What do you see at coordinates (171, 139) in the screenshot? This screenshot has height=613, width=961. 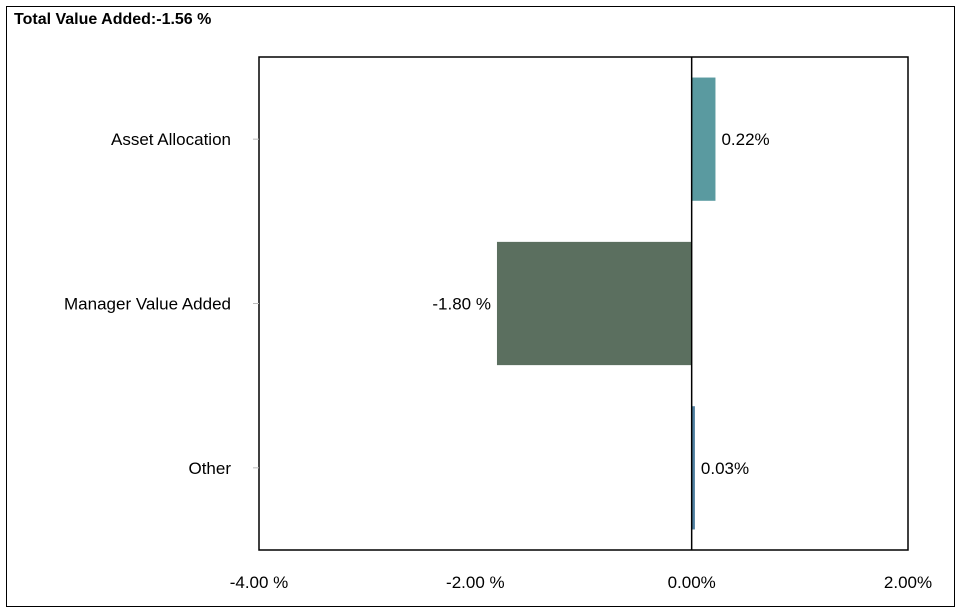 I see `category-label: Asset Allocation` at bounding box center [171, 139].